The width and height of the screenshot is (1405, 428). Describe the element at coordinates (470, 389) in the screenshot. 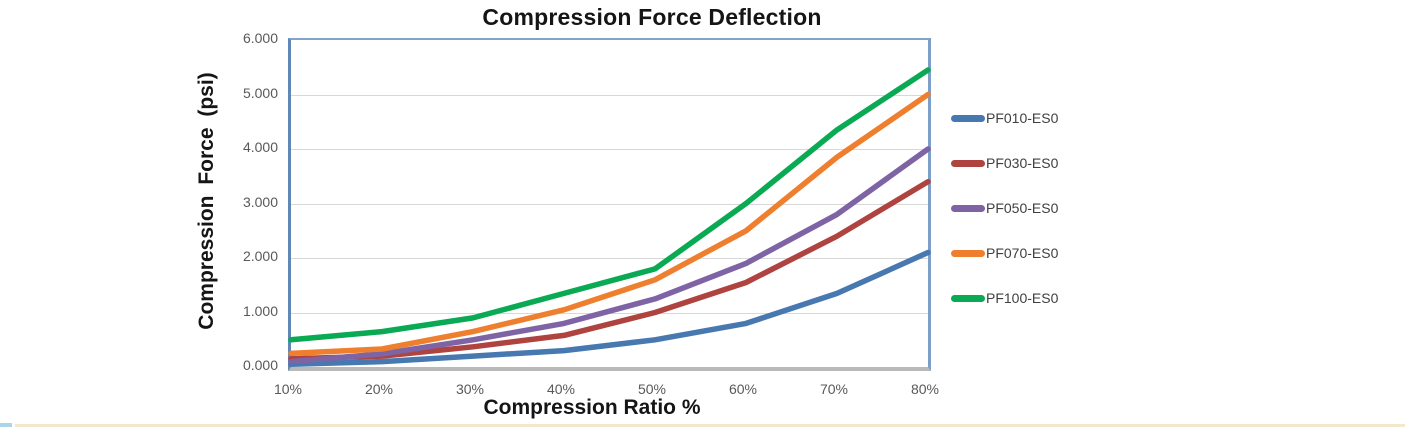

I see `x-tick-label: 30%` at that location.